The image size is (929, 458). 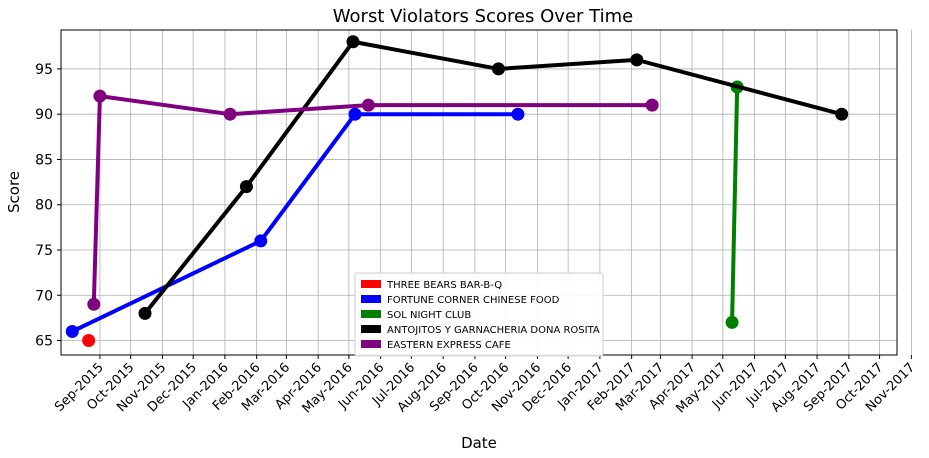 What do you see at coordinates (44, 115) in the screenshot?
I see `y-tick-label: 90` at bounding box center [44, 115].